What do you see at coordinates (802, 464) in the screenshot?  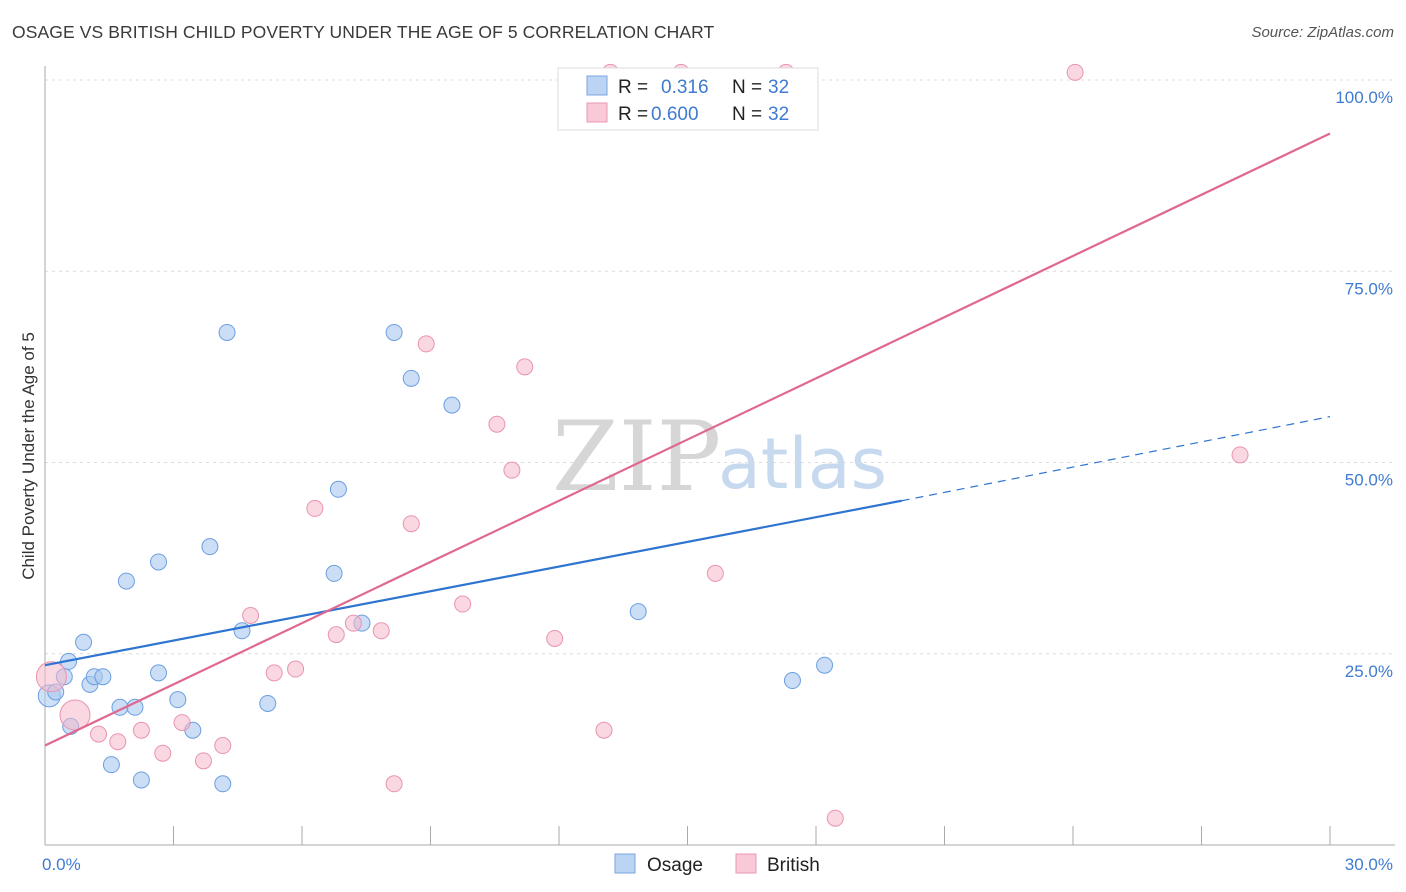 I see `watermark-atlas: atlas` at bounding box center [802, 464].